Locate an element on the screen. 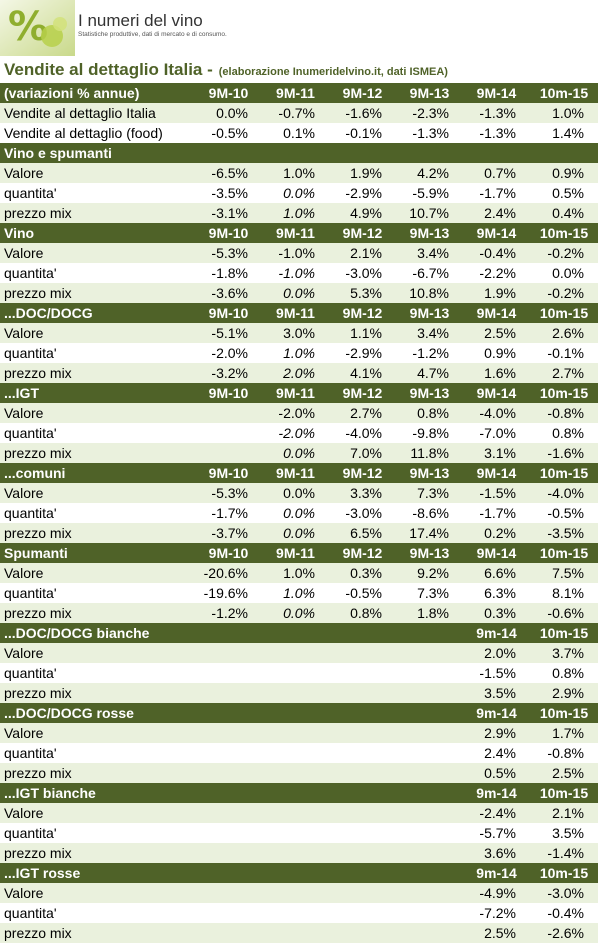 The height and width of the screenshot is (943, 598). value-cell: 2.9% is located at coordinates (564, 693).